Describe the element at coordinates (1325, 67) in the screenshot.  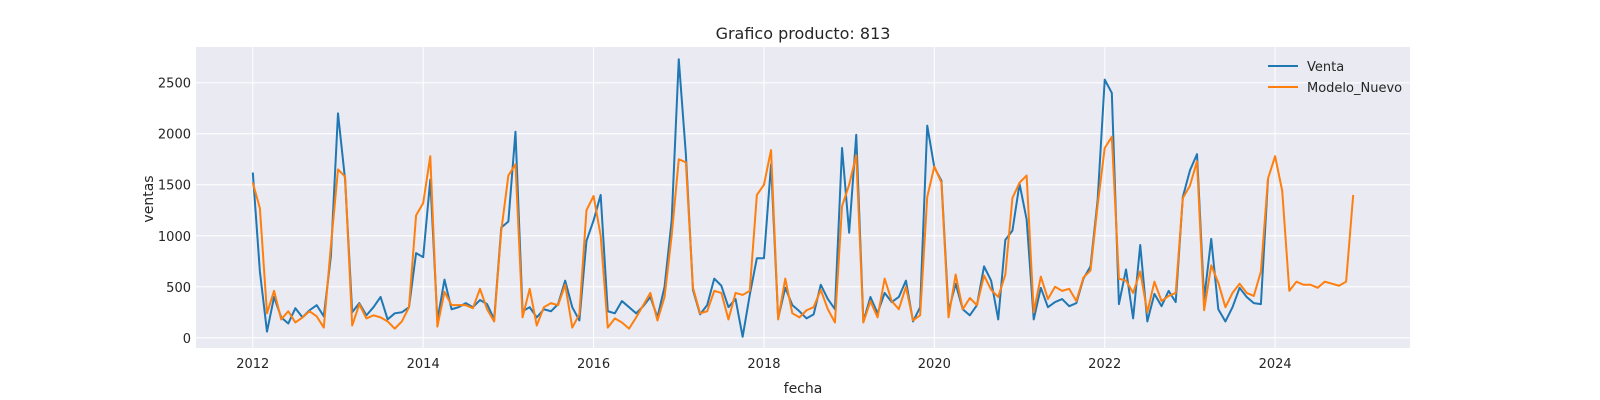
I see `legend-label-venta: Venta` at that location.